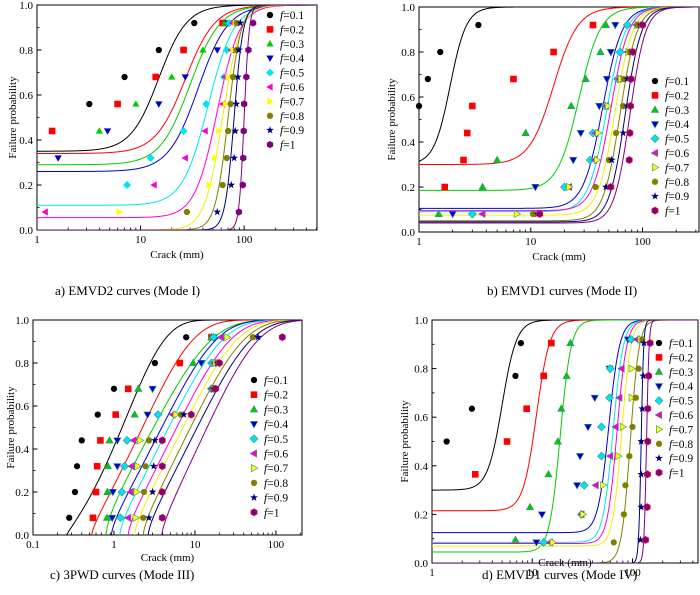 This screenshot has height=595, width=700. What do you see at coordinates (26, 141) in the screenshot?
I see `y-tick-label: 0.4` at bounding box center [26, 141].